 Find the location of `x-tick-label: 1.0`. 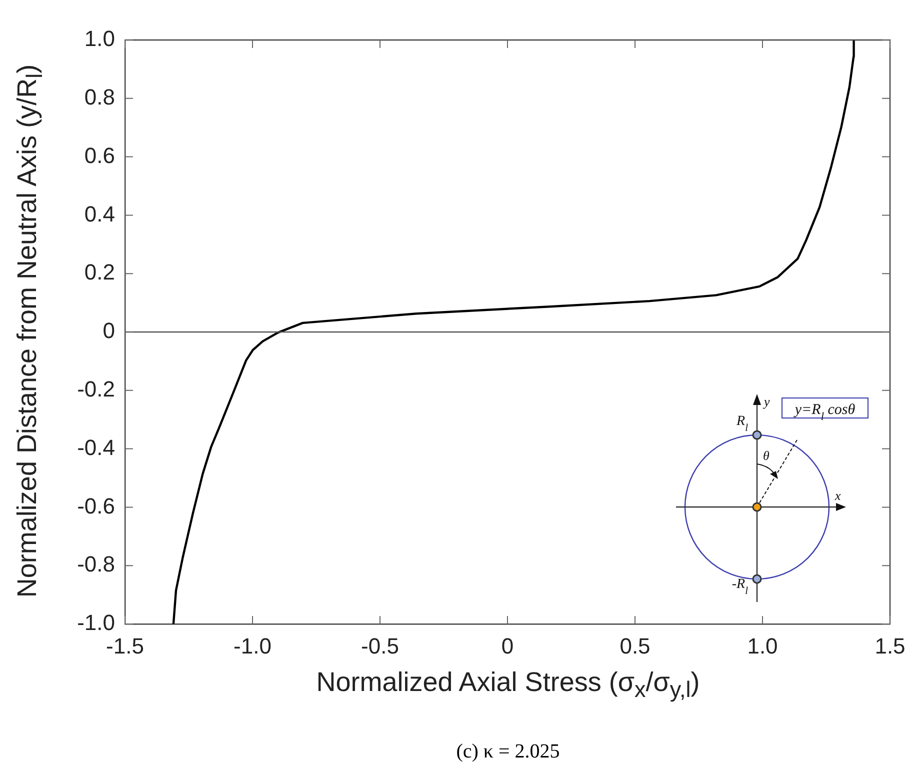

x-tick-label: 1.0 is located at coordinates (762, 645).